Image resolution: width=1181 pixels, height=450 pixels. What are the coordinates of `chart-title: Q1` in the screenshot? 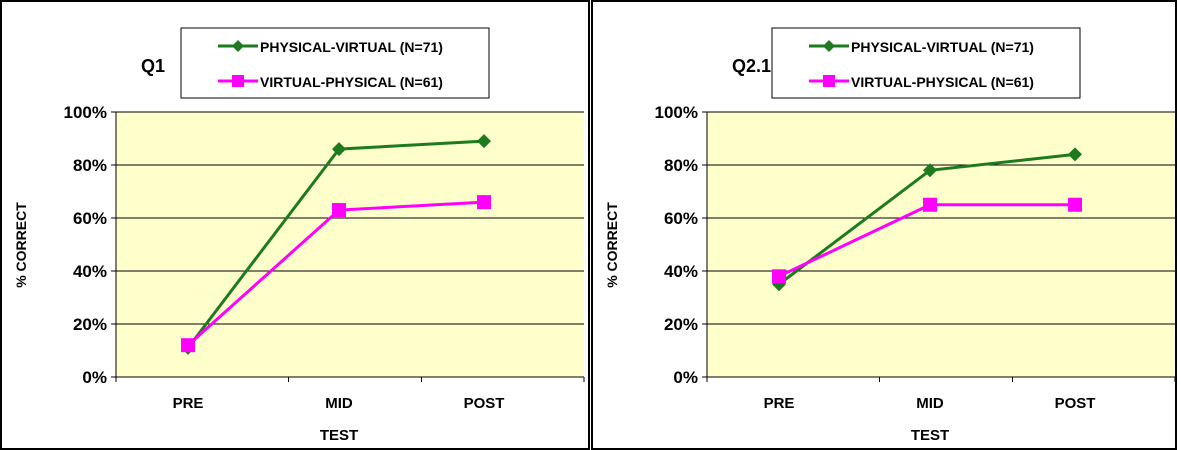 It's located at (153, 66).